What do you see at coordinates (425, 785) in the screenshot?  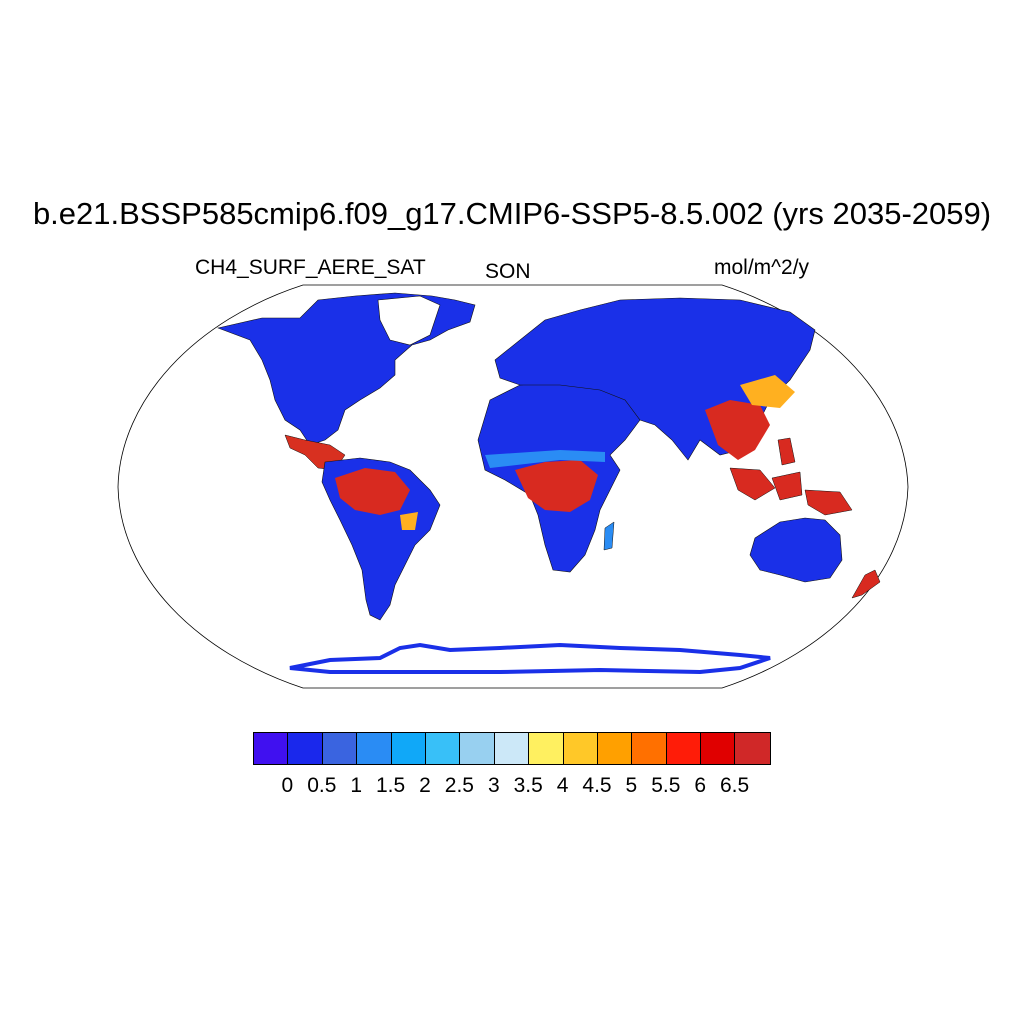 I see `colorbar-tick-label: 2` at bounding box center [425, 785].